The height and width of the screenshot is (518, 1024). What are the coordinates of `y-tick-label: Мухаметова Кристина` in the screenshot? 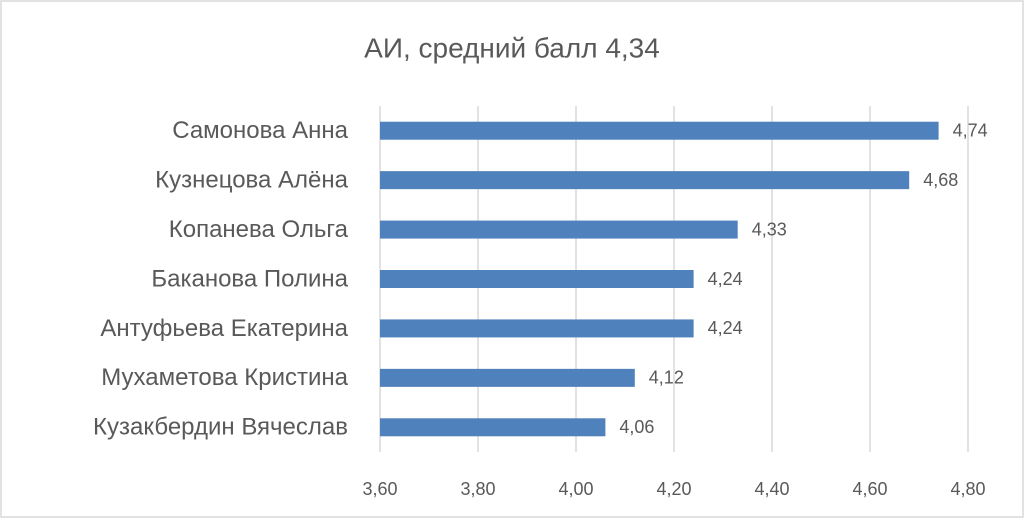 It's located at (224, 377).